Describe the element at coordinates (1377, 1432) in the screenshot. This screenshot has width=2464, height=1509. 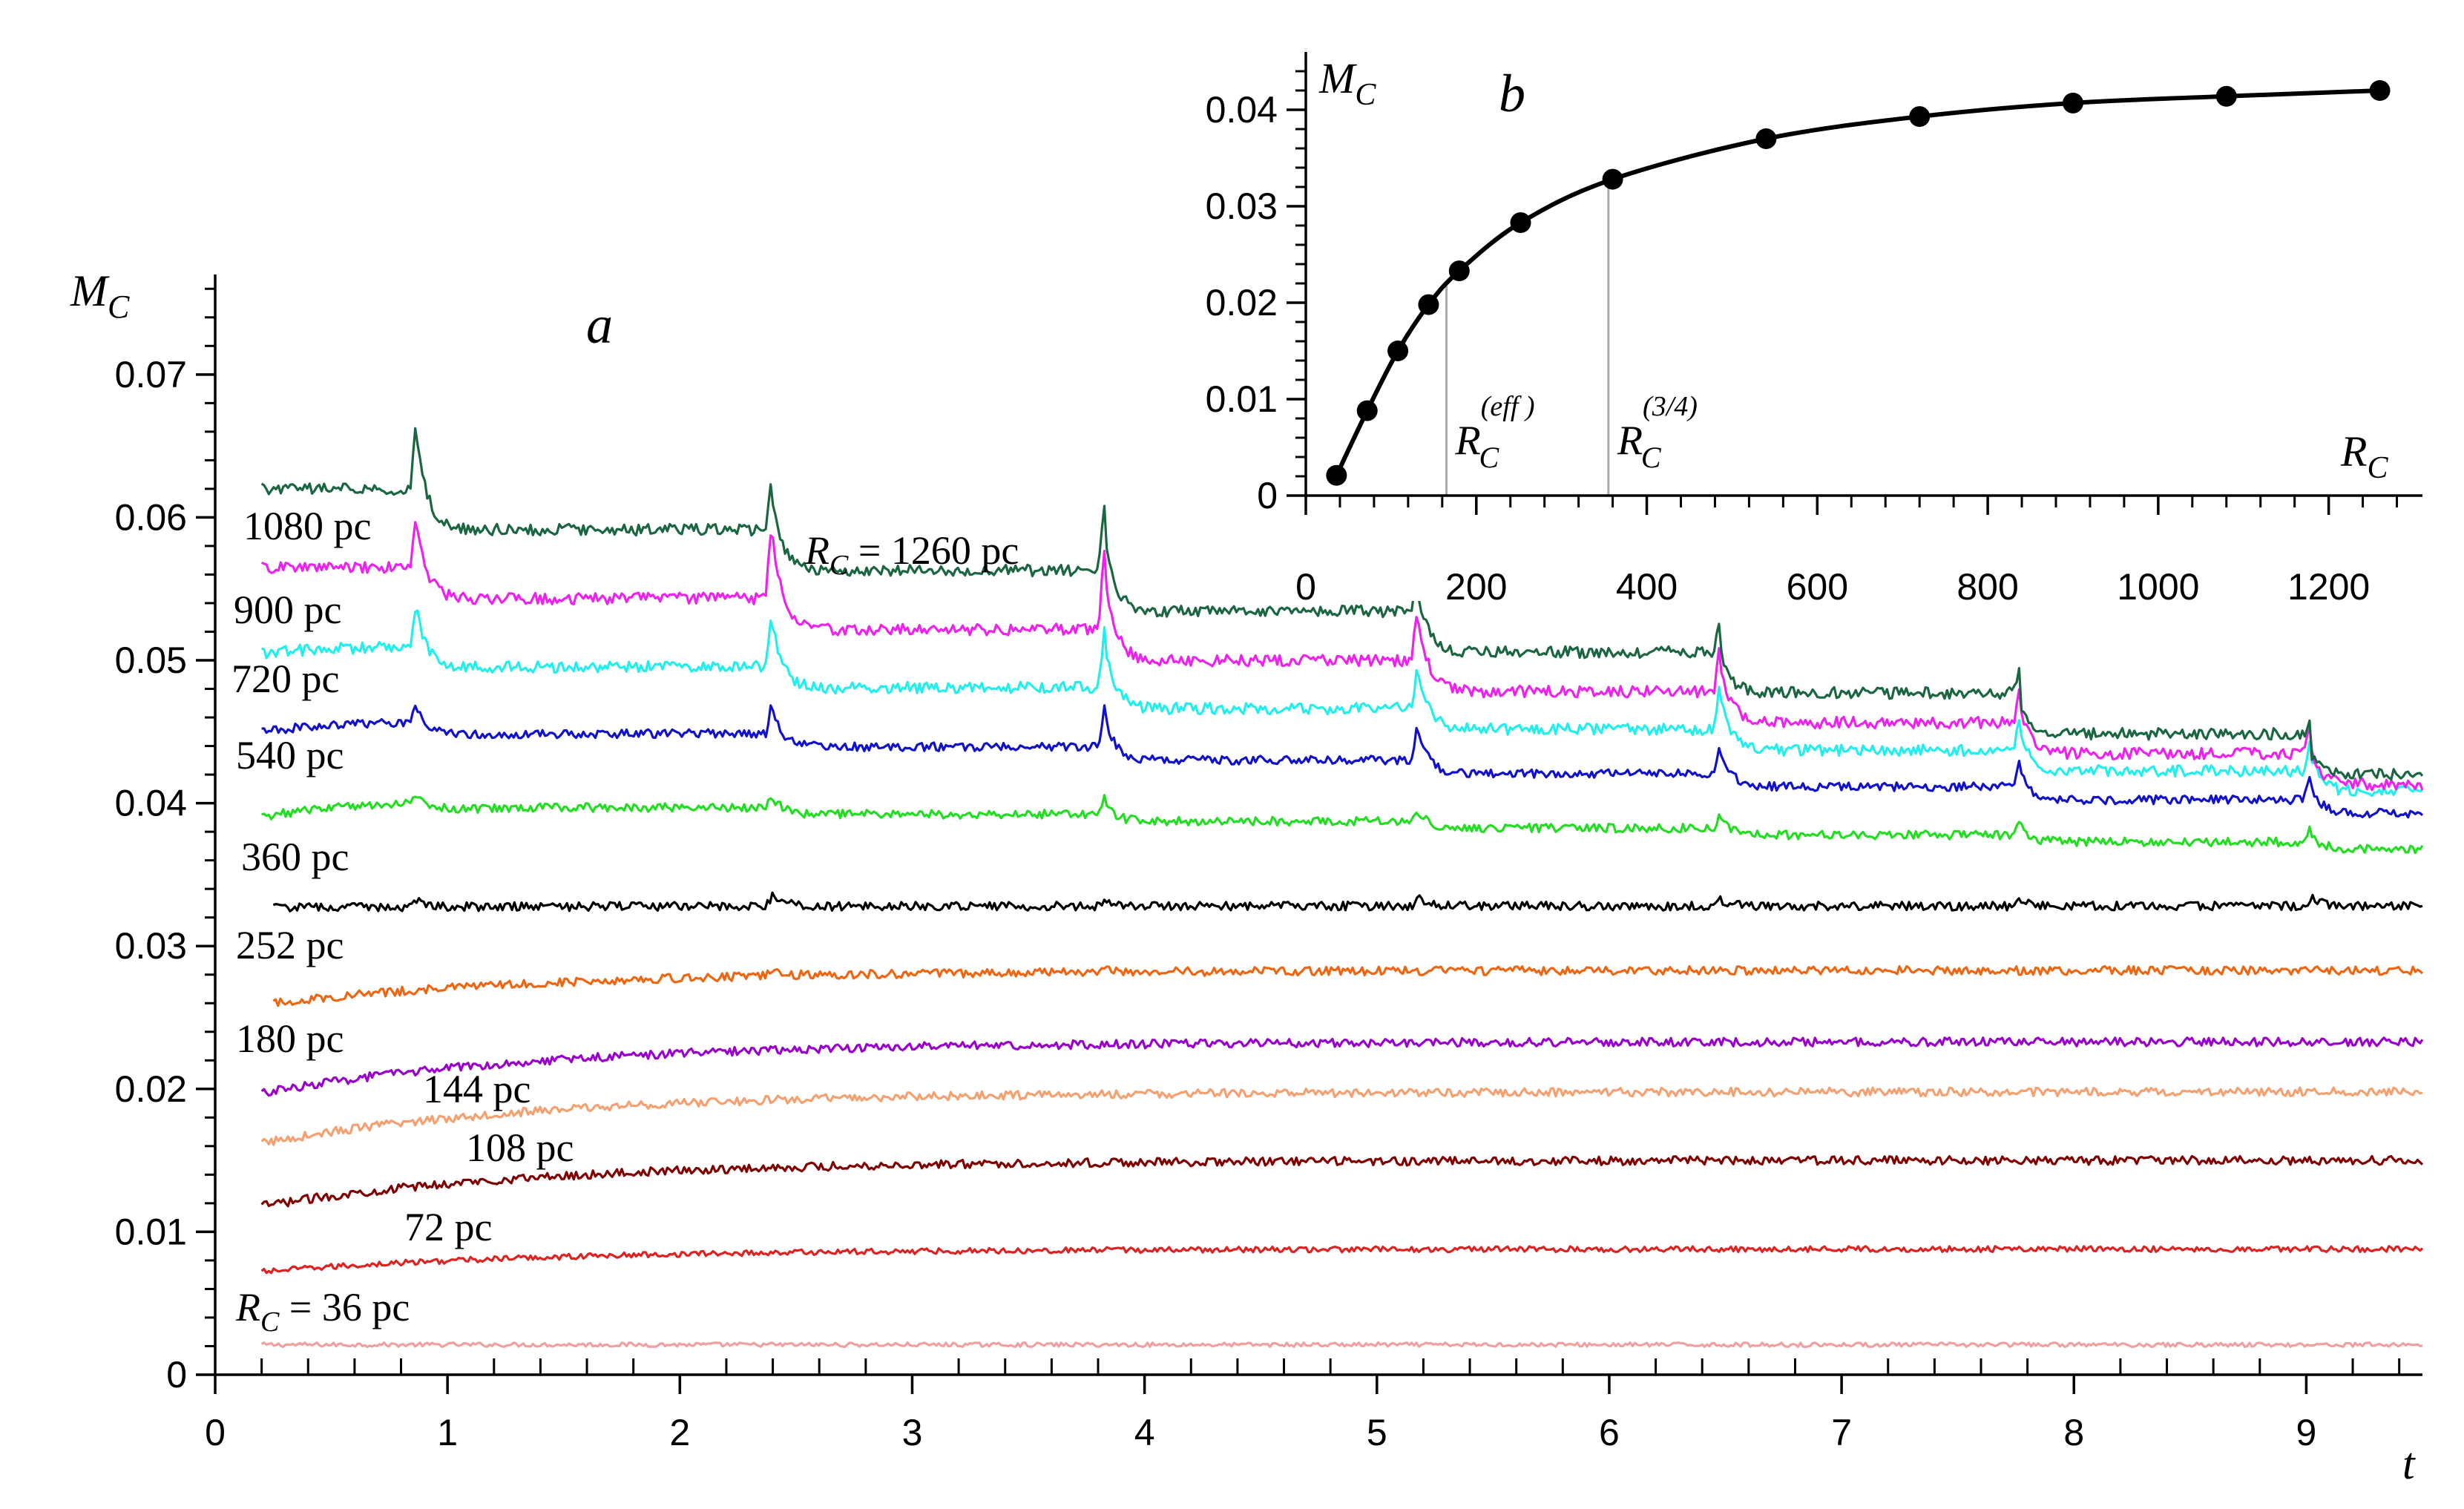
I see `panel-a-x-tick-label: 5` at that location.